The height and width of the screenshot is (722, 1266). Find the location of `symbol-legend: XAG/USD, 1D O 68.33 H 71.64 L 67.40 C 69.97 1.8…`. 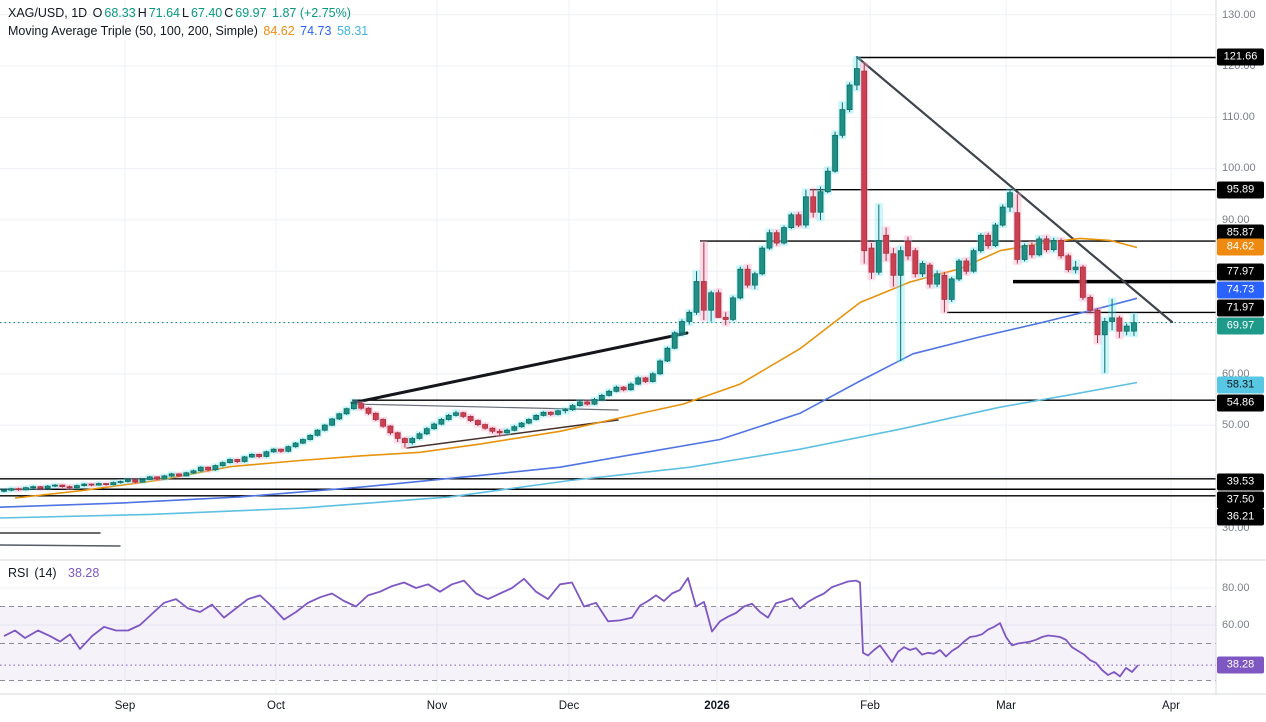

symbol-legend: XAG/USD, 1D O 68.33 H 71.64 L 67.40 C 69.97 1.8… is located at coordinates (180, 13).